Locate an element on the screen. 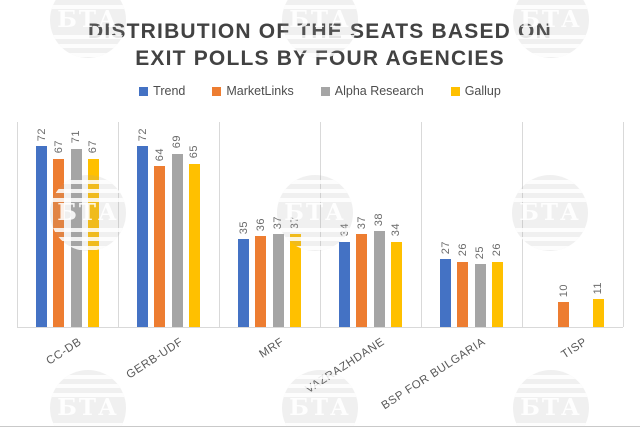  bar-value-label: 65 is located at coordinates (194, 152).